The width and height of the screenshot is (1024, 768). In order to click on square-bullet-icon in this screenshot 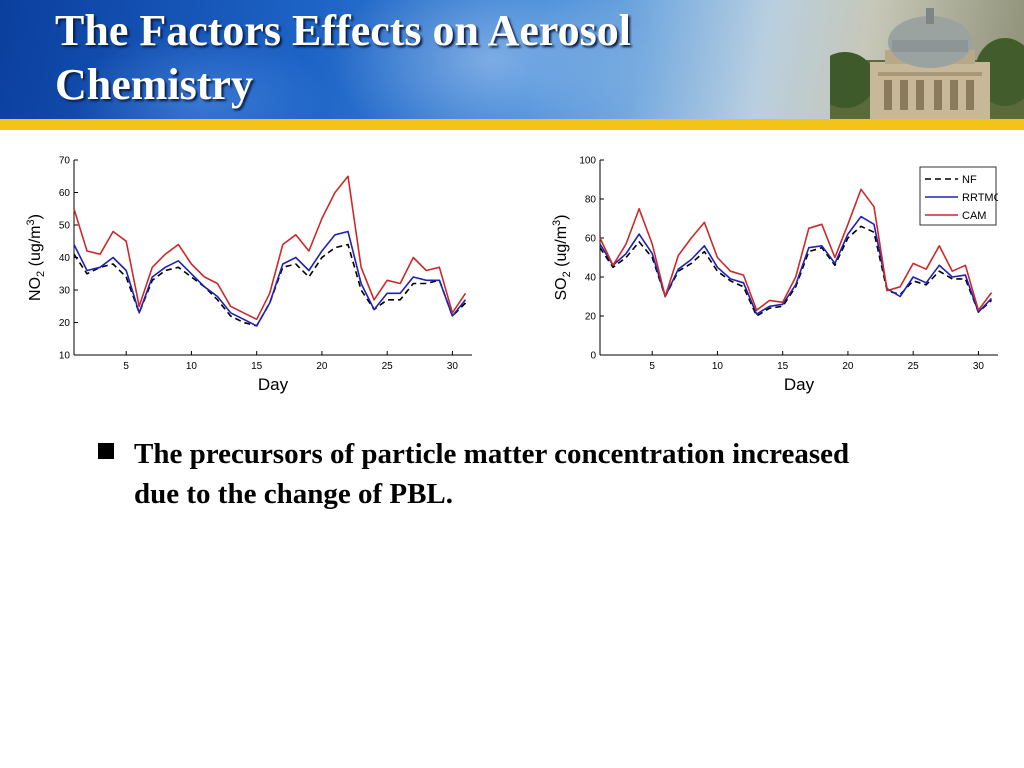, I will do `click(106, 451)`.